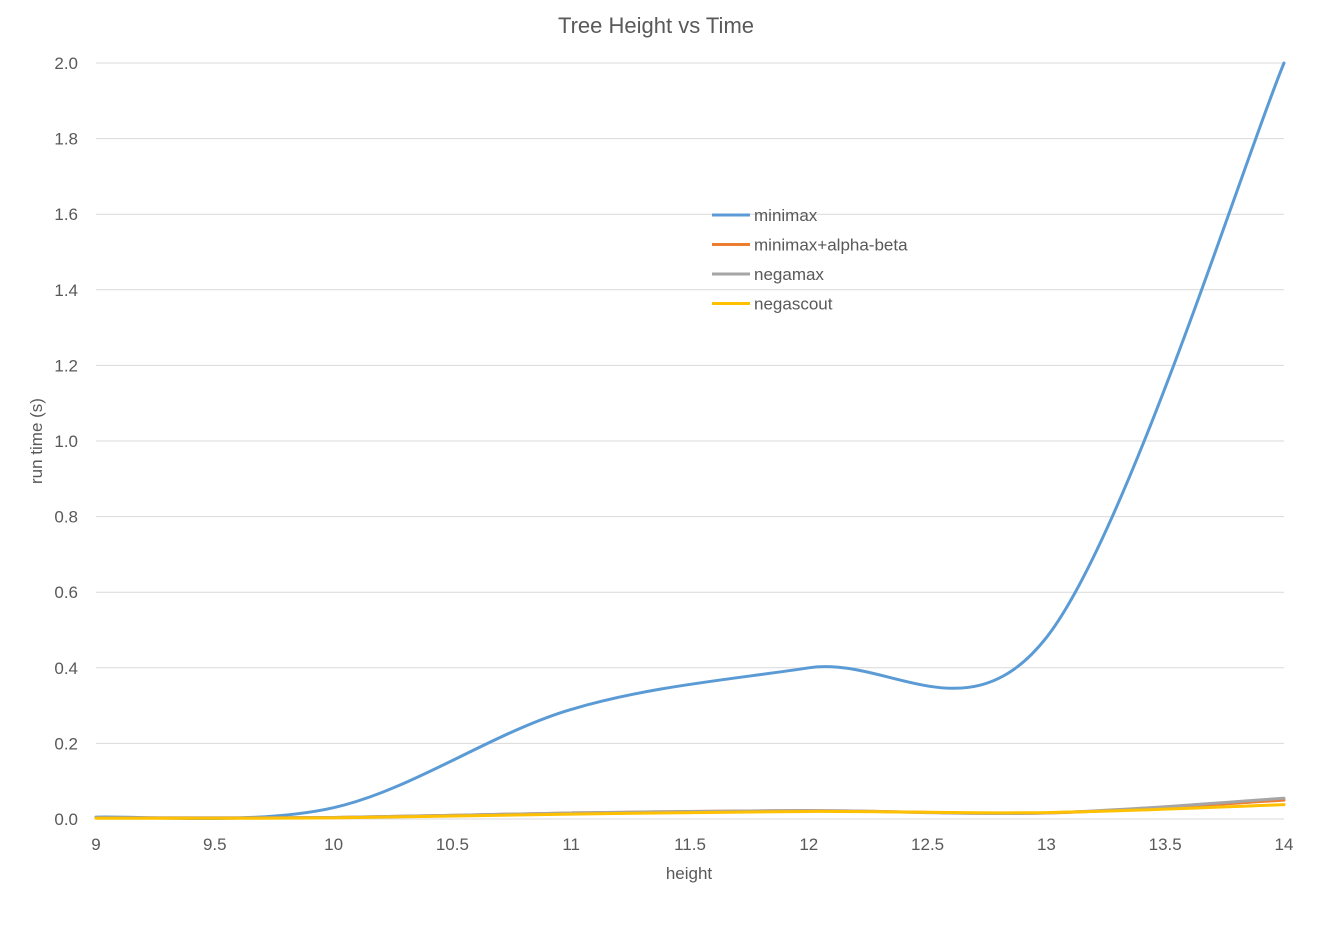 The width and height of the screenshot is (1318, 933). I want to click on x-tick-label: 13.5, so click(1165, 844).